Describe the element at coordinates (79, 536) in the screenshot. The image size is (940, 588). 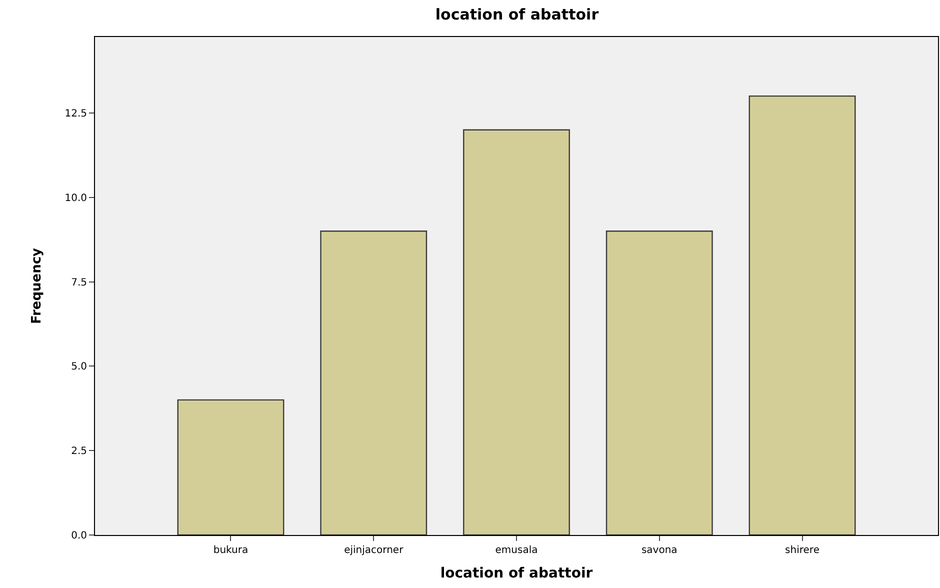
I see `y-tick-label: 0.0` at that location.